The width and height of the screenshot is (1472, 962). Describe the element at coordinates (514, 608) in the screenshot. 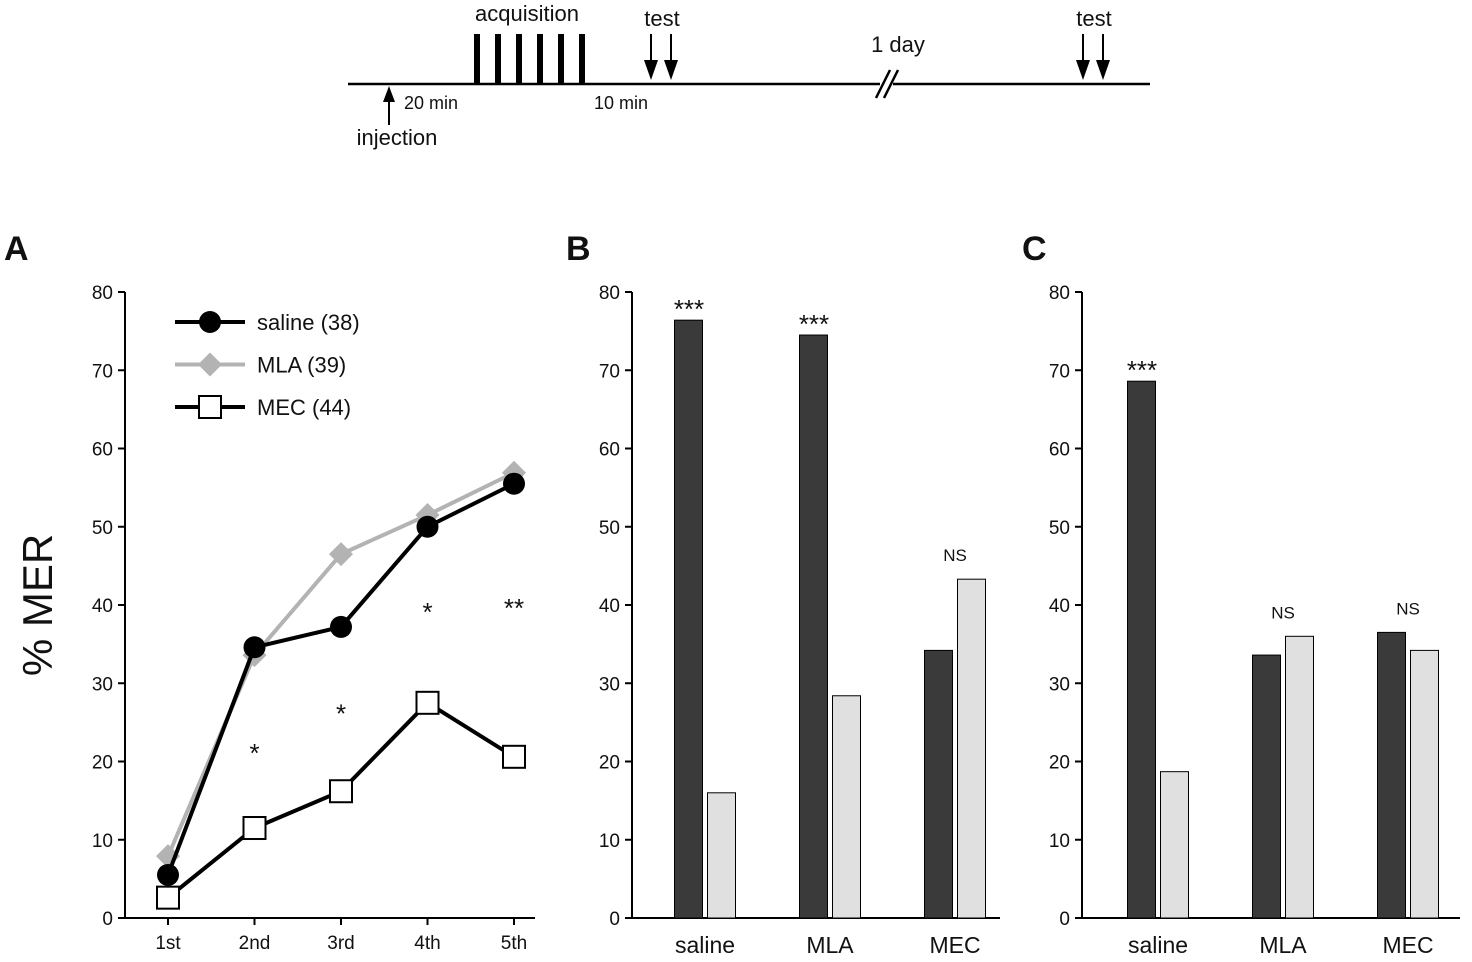

I see `significance-label: **` at that location.